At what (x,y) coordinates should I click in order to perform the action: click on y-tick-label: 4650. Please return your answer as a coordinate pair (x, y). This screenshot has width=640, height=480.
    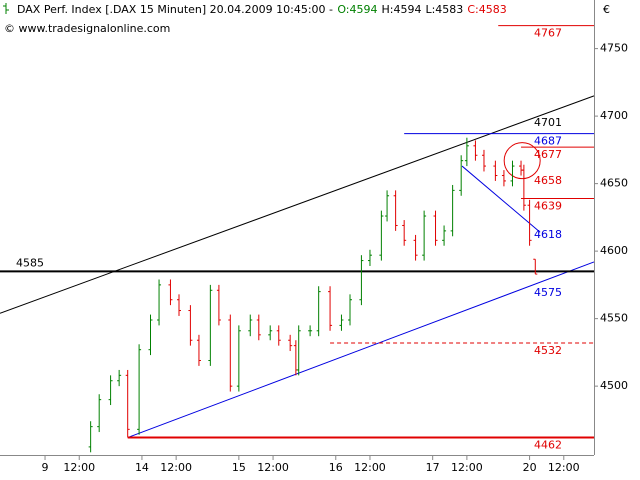
    Looking at the image, I should click on (614, 183).